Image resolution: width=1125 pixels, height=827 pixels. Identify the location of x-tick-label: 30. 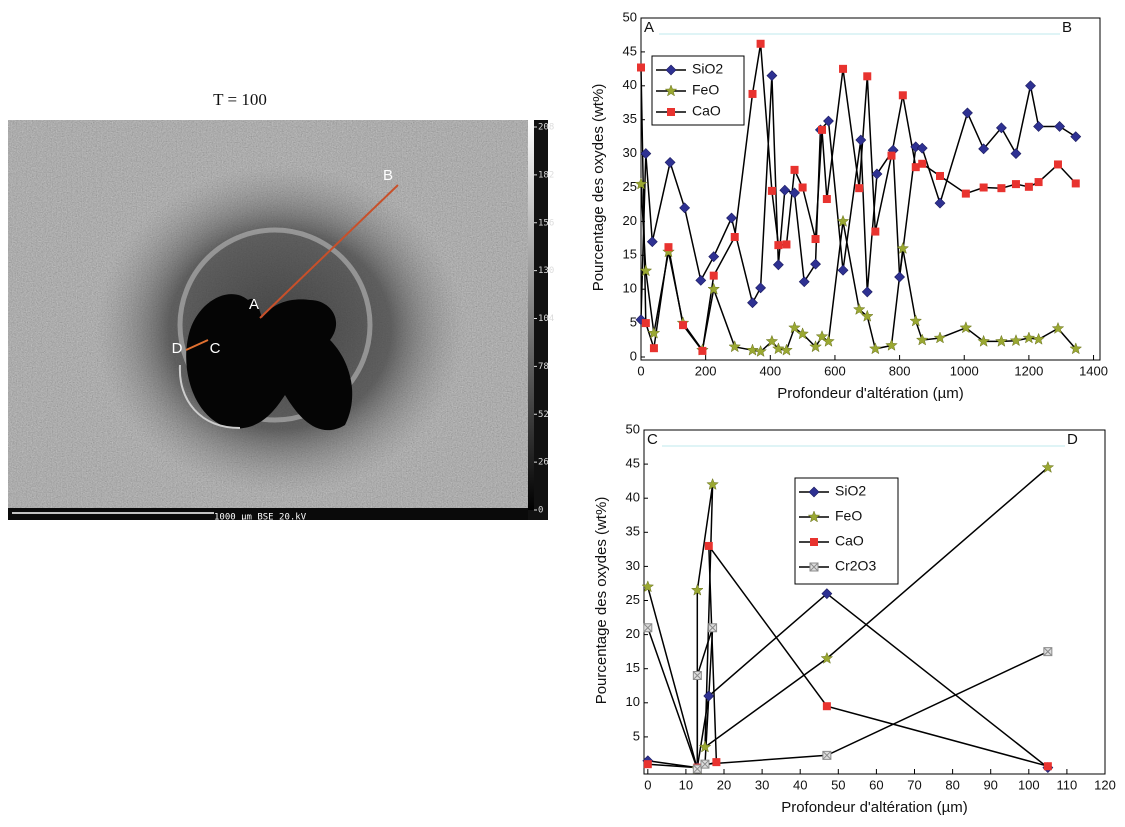
(762, 784).